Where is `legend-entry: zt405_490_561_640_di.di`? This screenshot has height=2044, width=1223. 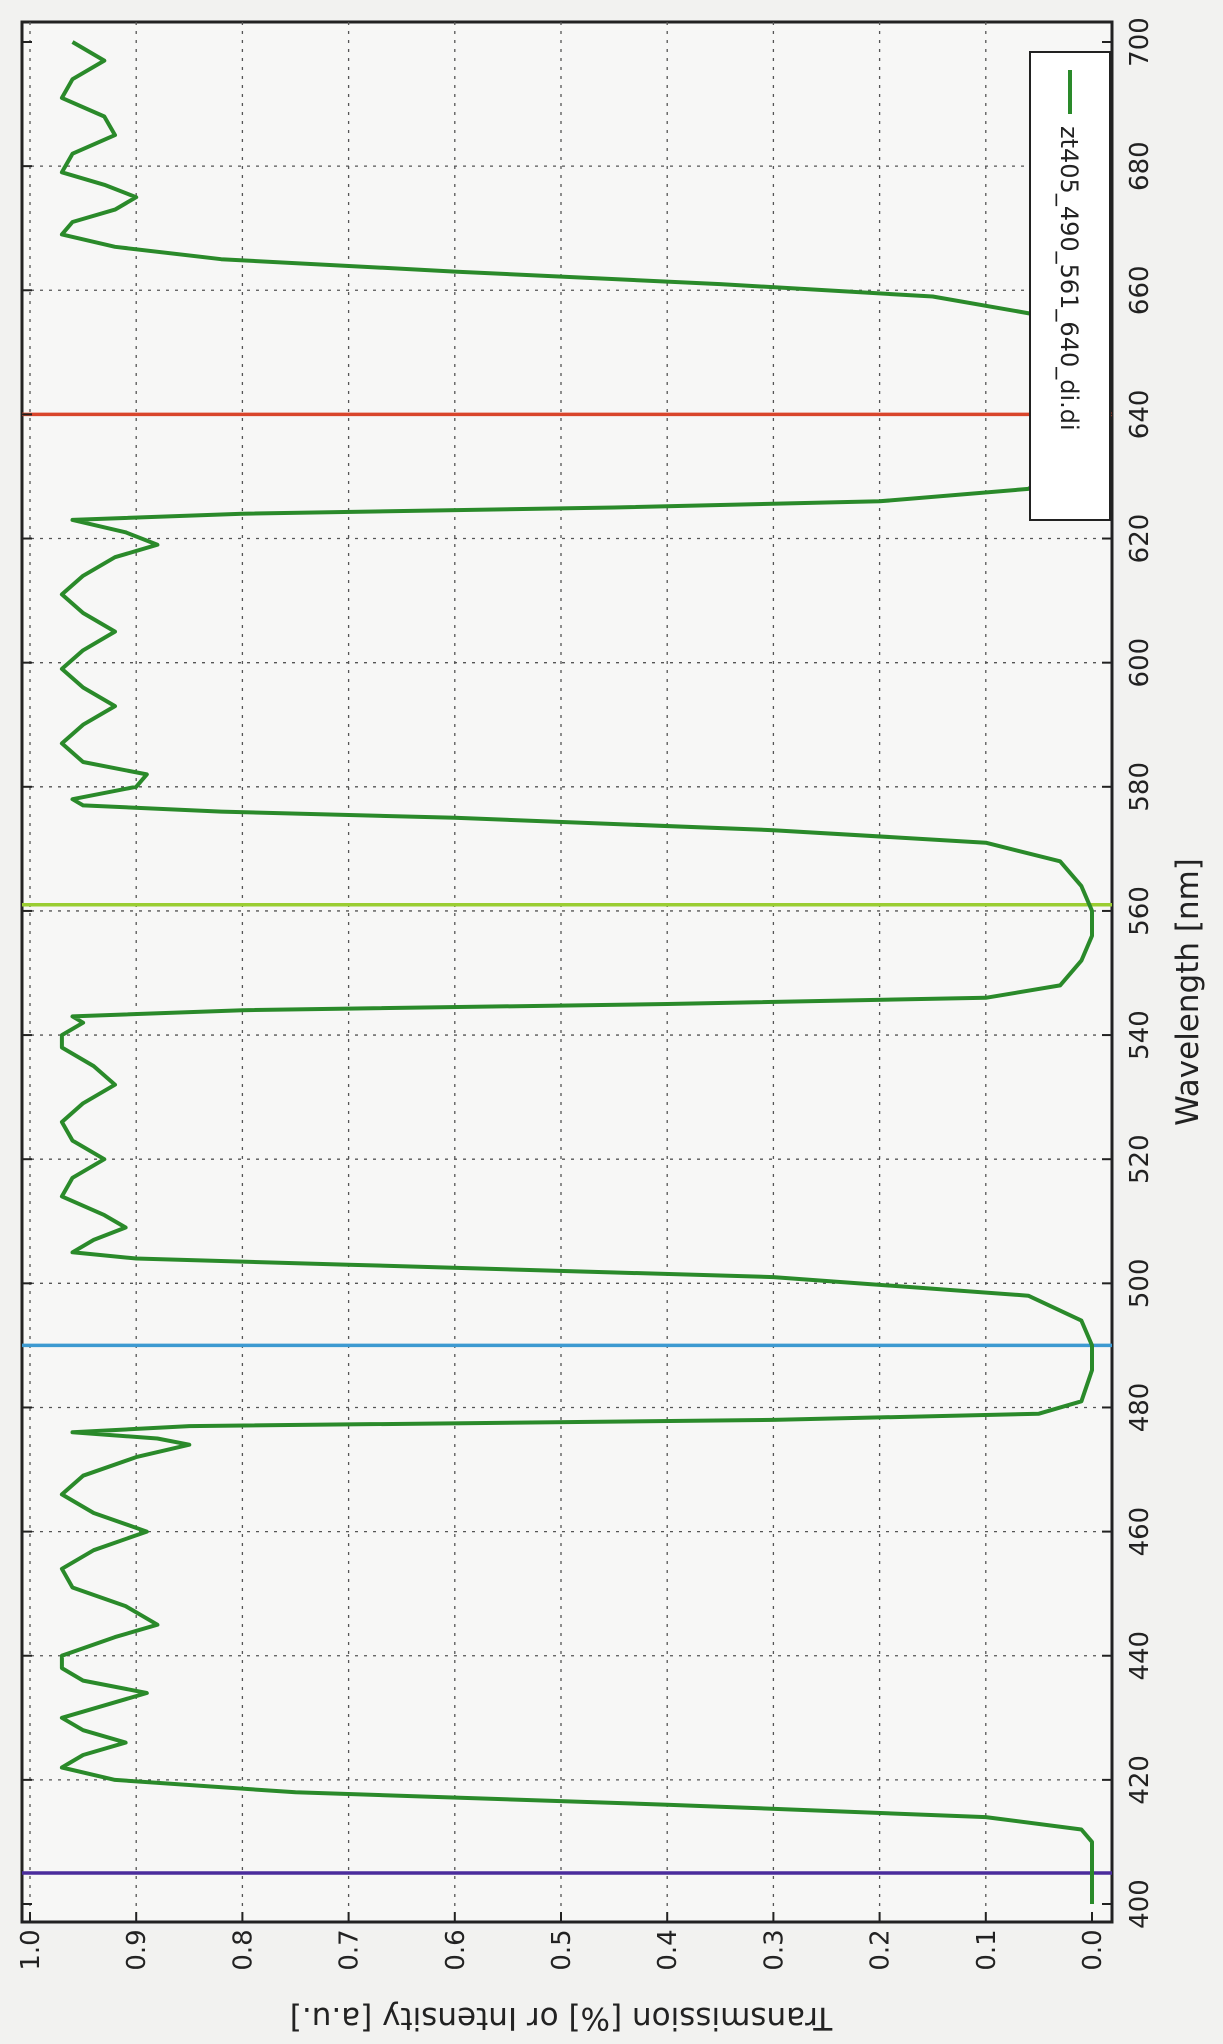
legend-entry: zt405_490_561_640_di.di is located at coordinates (1069, 278).